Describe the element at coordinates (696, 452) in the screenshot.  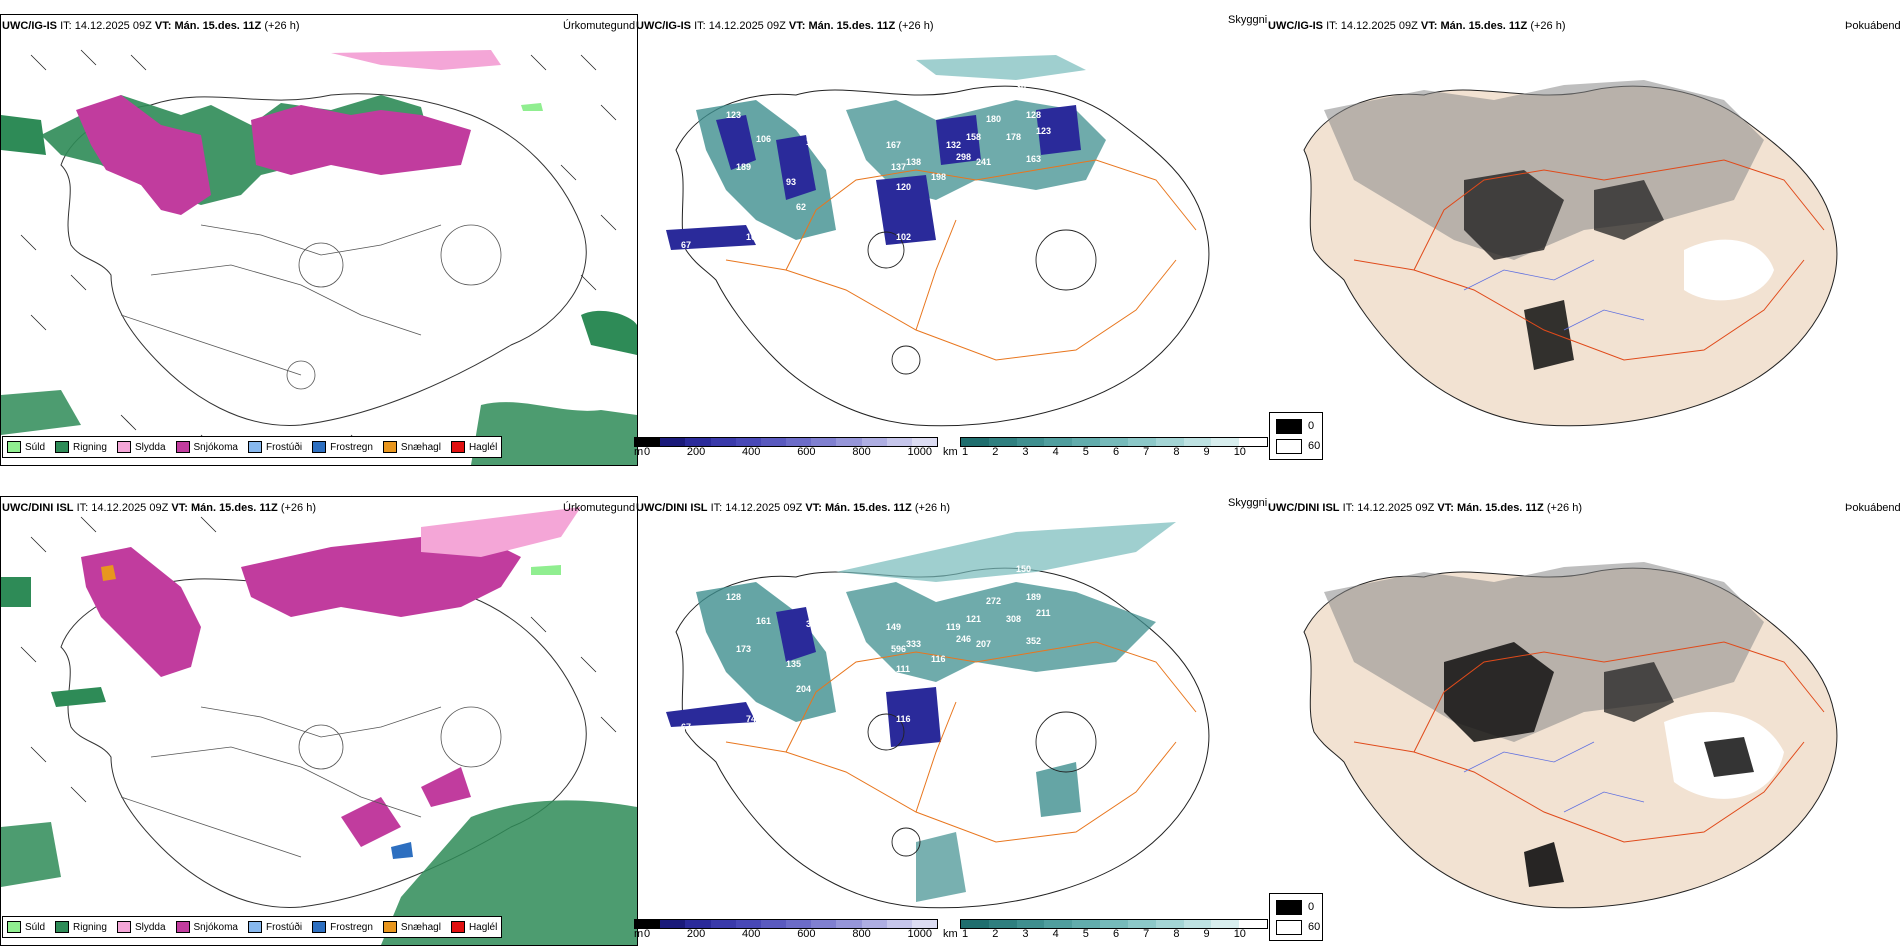
I see `colorbar-tick: 200` at that location.